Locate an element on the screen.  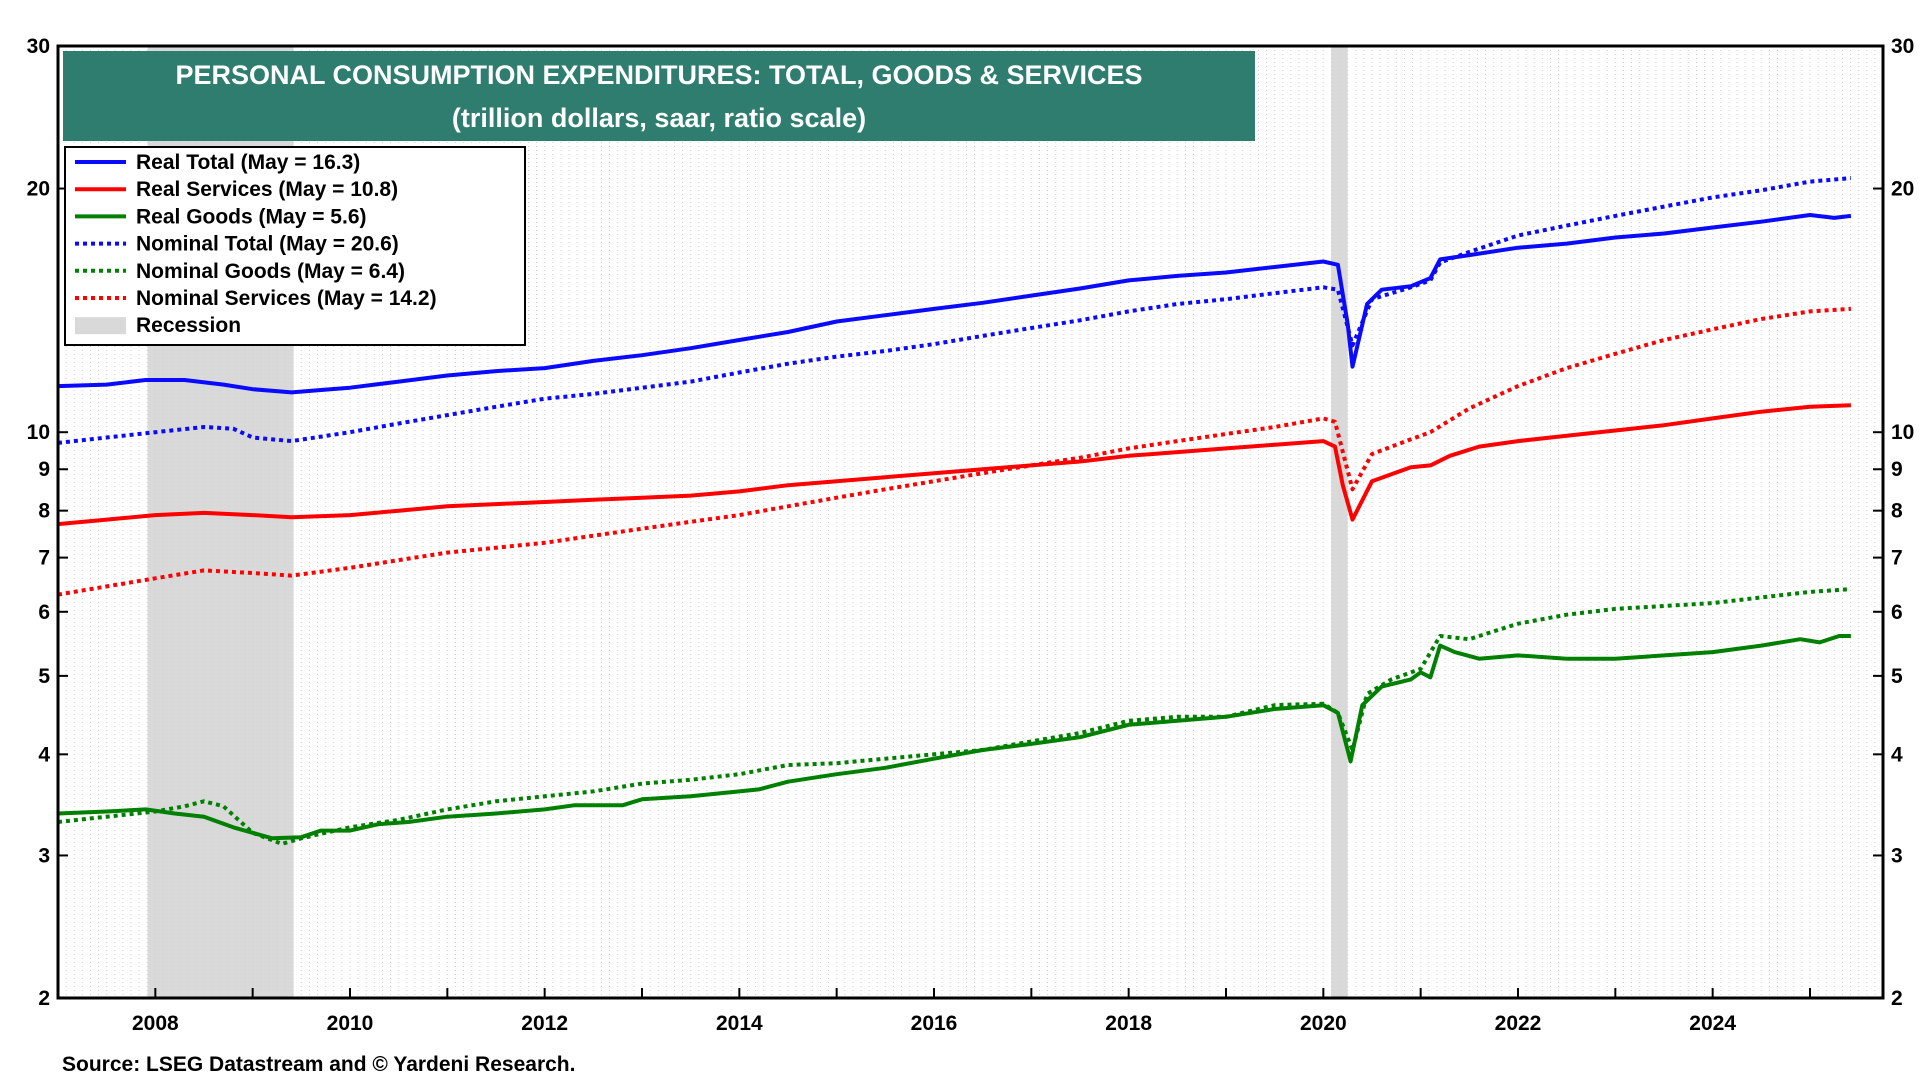
x-tick-label: 2022 is located at coordinates (1518, 1023).